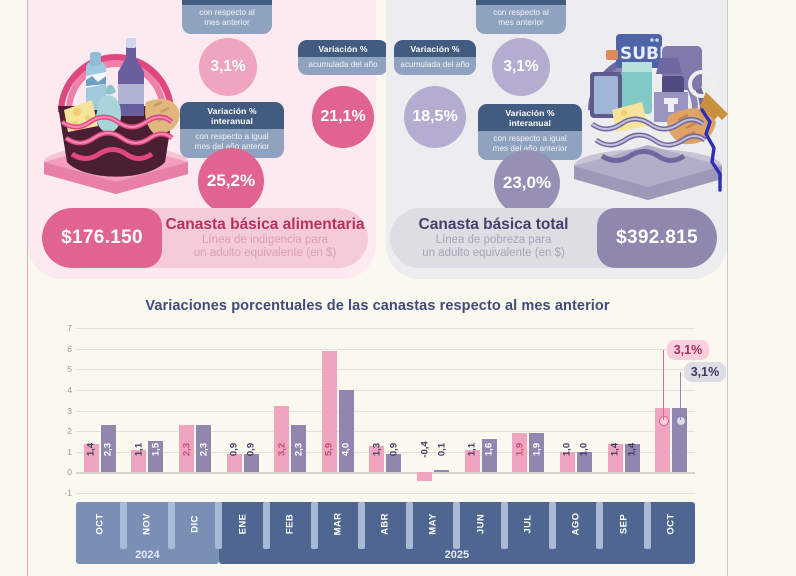 Image resolution: width=796 pixels, height=576 pixels. I want to click on y-axis-tick: 1, so click(69, 451).